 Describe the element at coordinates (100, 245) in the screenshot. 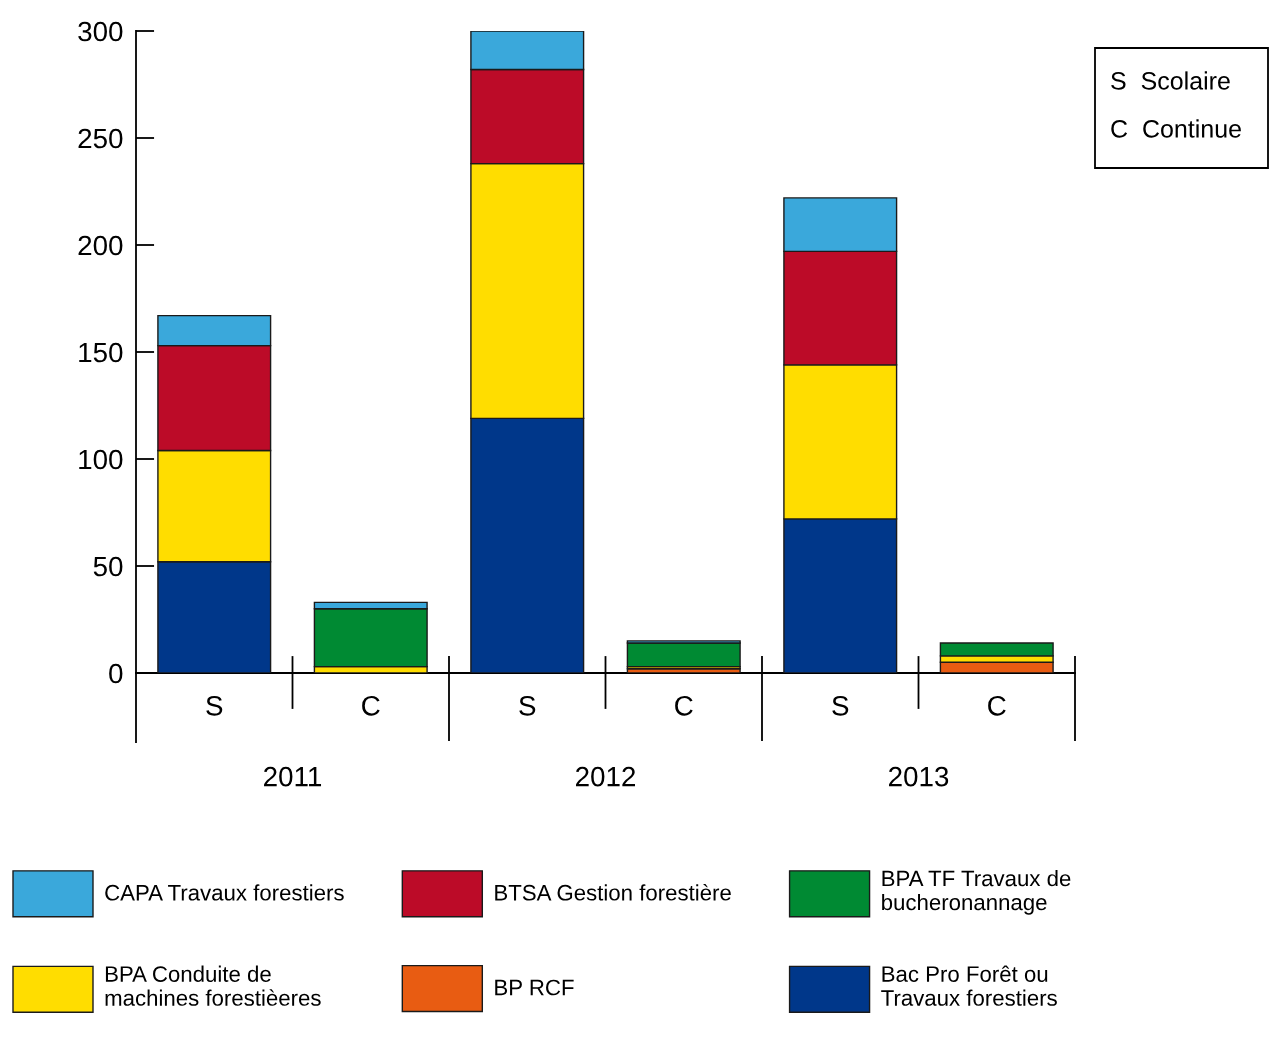

I see `y-tick-label: 200` at that location.